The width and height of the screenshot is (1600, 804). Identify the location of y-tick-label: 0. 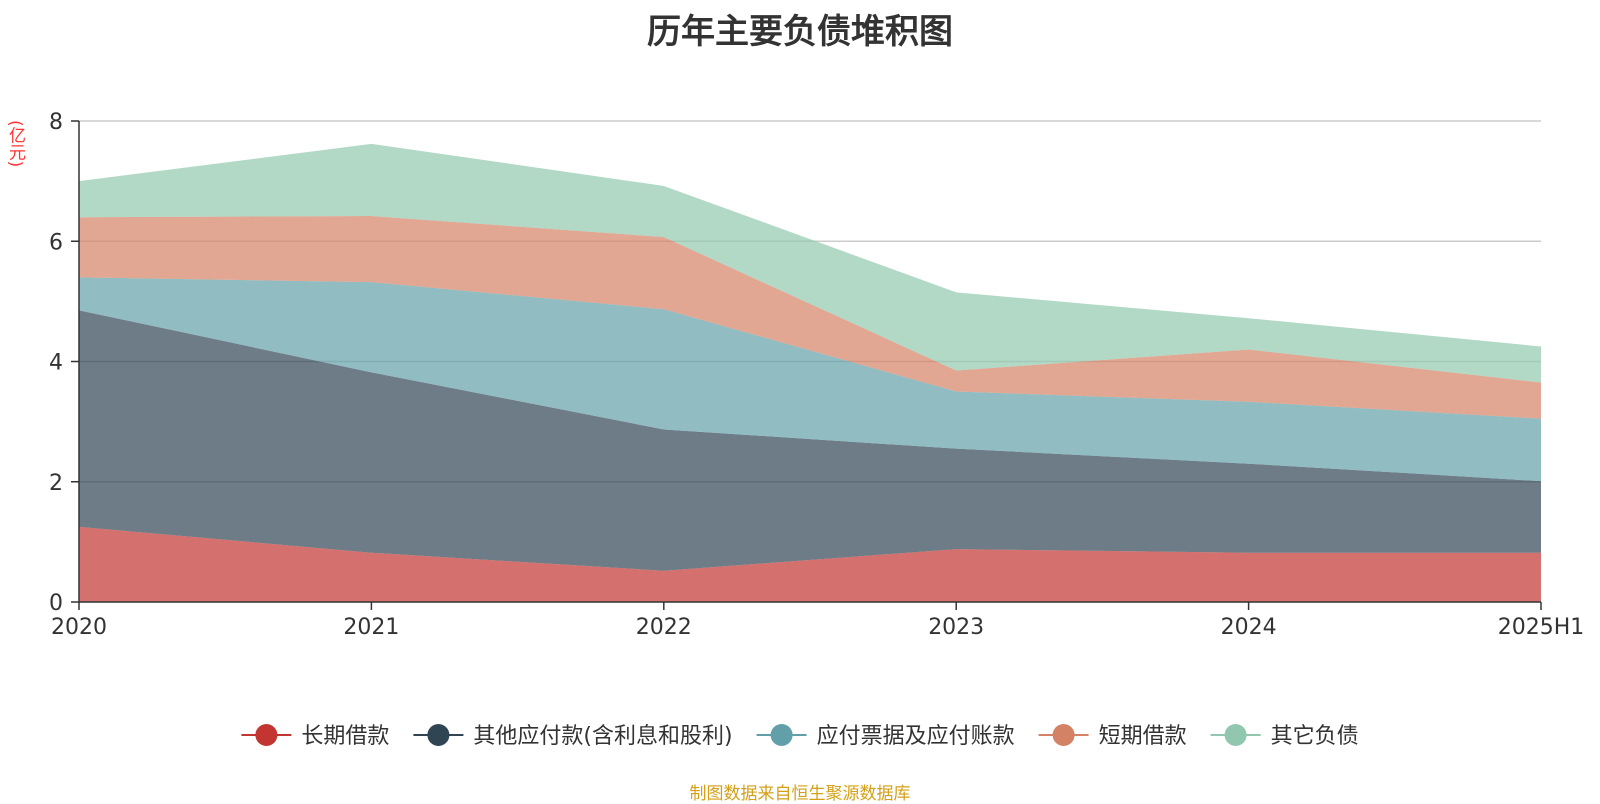
(56, 603).